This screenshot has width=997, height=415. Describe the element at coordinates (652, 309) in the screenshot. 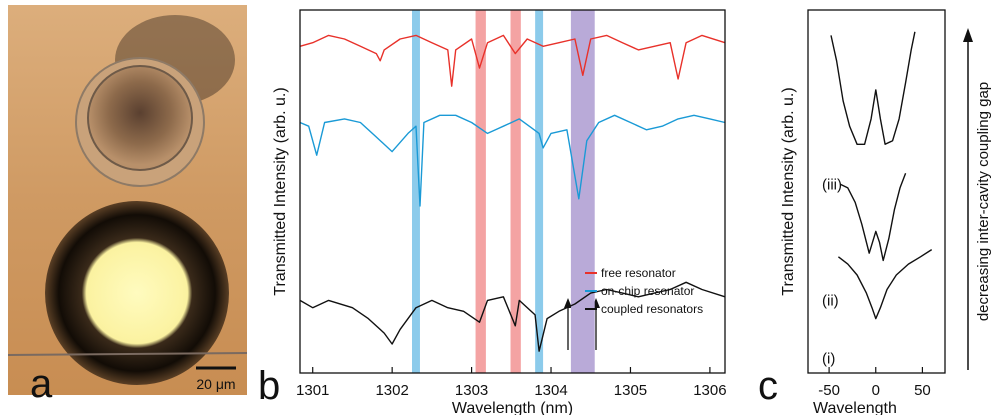

I see `legend-label: coupled resonators` at that location.